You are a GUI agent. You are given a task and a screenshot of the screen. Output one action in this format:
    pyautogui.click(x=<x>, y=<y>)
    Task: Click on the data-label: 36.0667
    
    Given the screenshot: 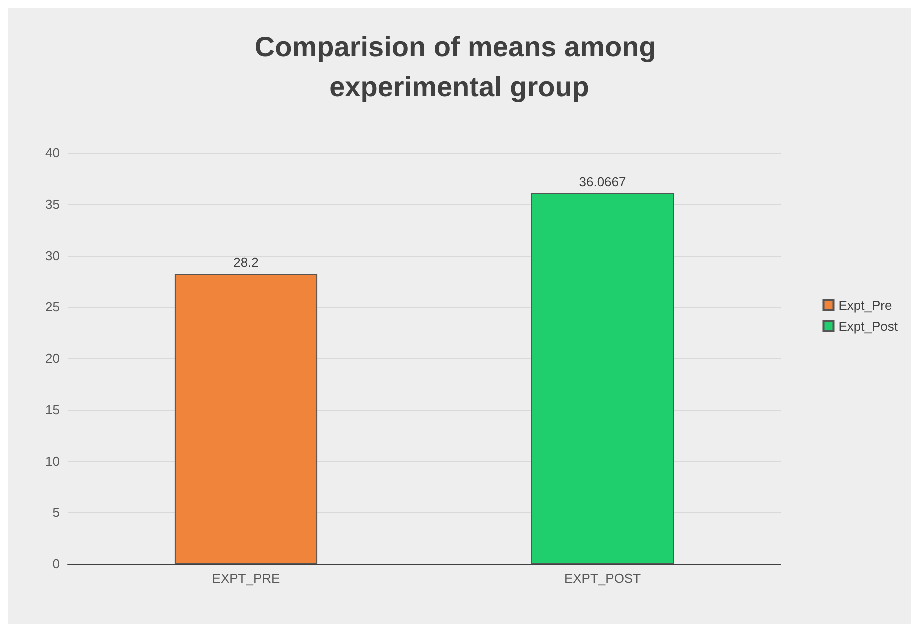 What is the action you would take?
    pyautogui.click(x=602, y=182)
    